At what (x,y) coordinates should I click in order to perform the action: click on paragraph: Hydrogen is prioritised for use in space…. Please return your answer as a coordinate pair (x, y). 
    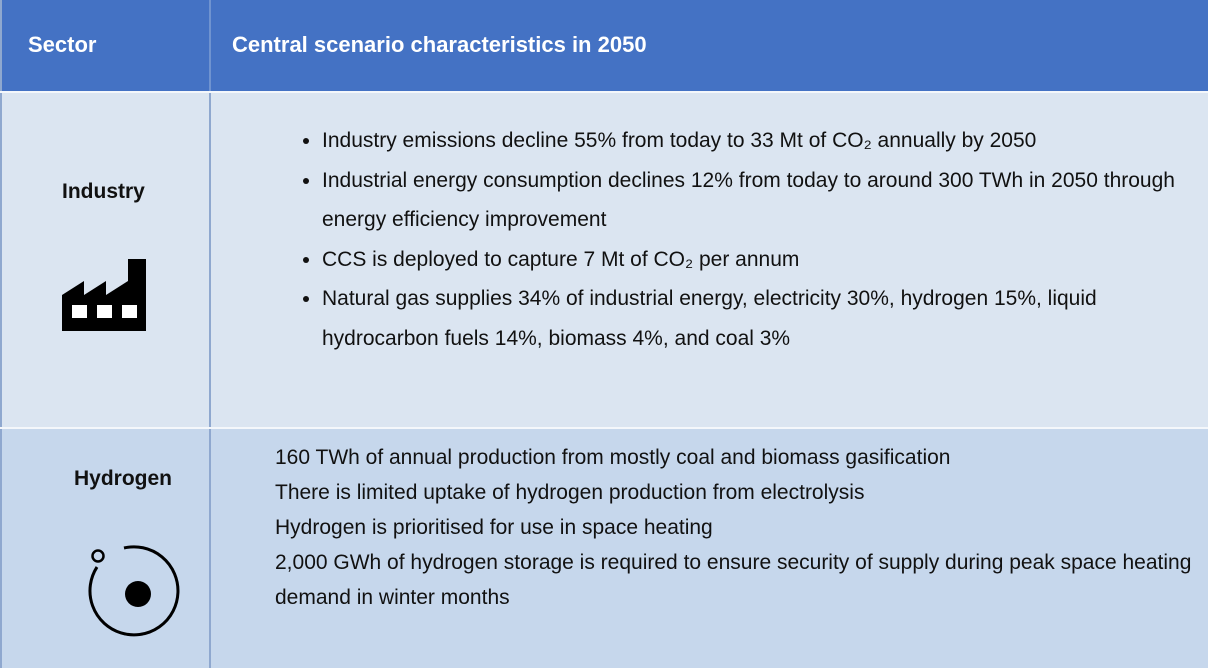
    Looking at the image, I should click on (494, 527).